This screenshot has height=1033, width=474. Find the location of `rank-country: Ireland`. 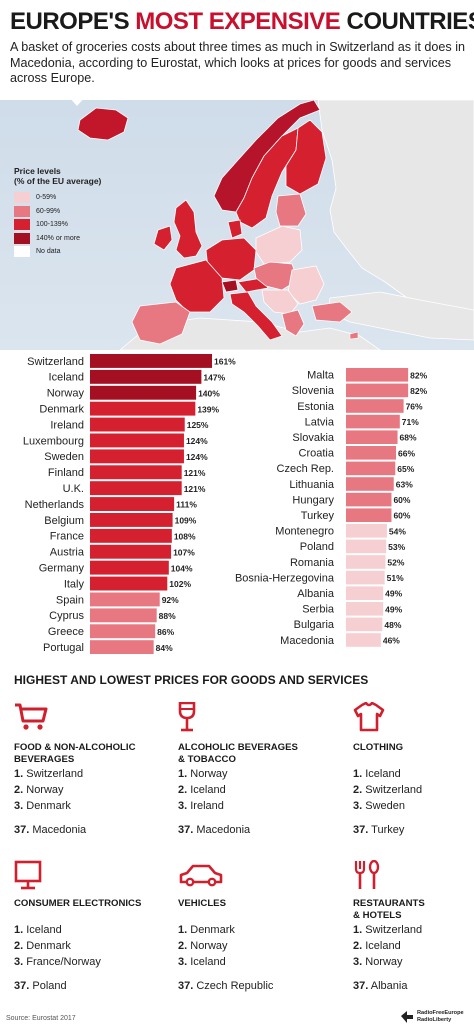

rank-country: Ireland is located at coordinates (207, 806).